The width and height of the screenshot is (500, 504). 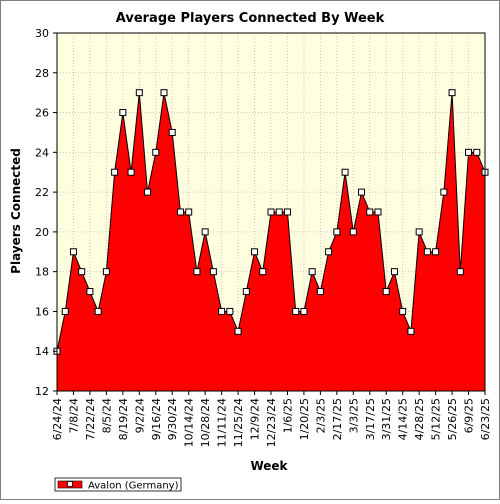 What do you see at coordinates (205, 422) in the screenshot?
I see `x-tick-label: 10/28/24` at bounding box center [205, 422].